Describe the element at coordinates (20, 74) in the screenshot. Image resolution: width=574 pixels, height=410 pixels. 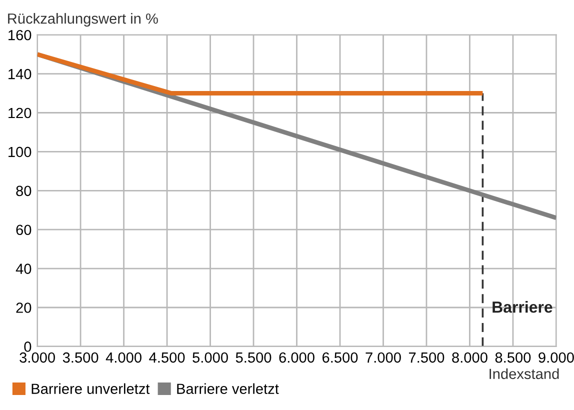
I see `y-tick-label: 140` at that location.